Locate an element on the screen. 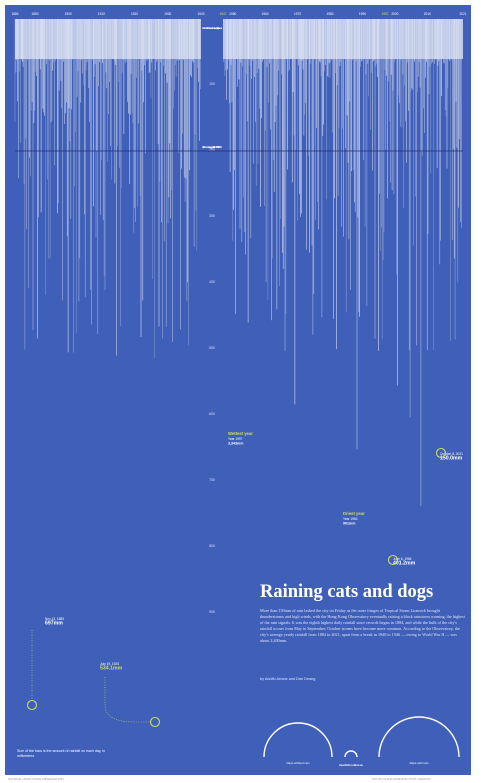 The width and height of the screenshot is (481, 783). legend-label: Days with rain is located at coordinates (419, 763).